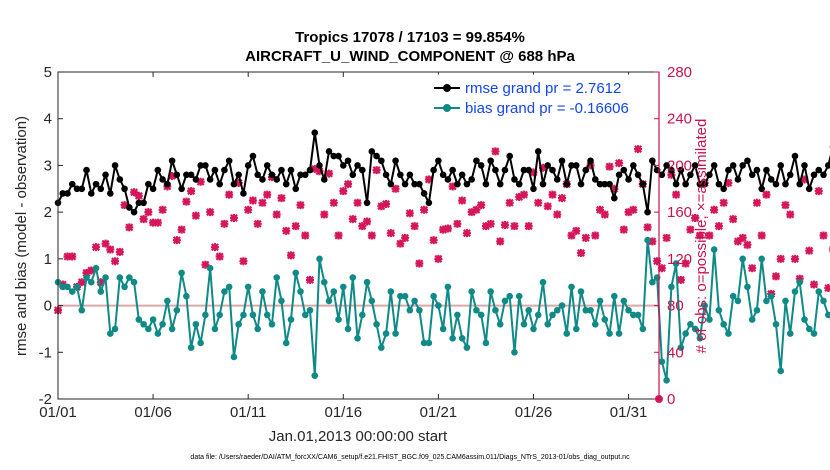 The image size is (830, 470). Describe the element at coordinates (679, 72) in the screenshot. I see `y-tick-label-right: 280` at that location.